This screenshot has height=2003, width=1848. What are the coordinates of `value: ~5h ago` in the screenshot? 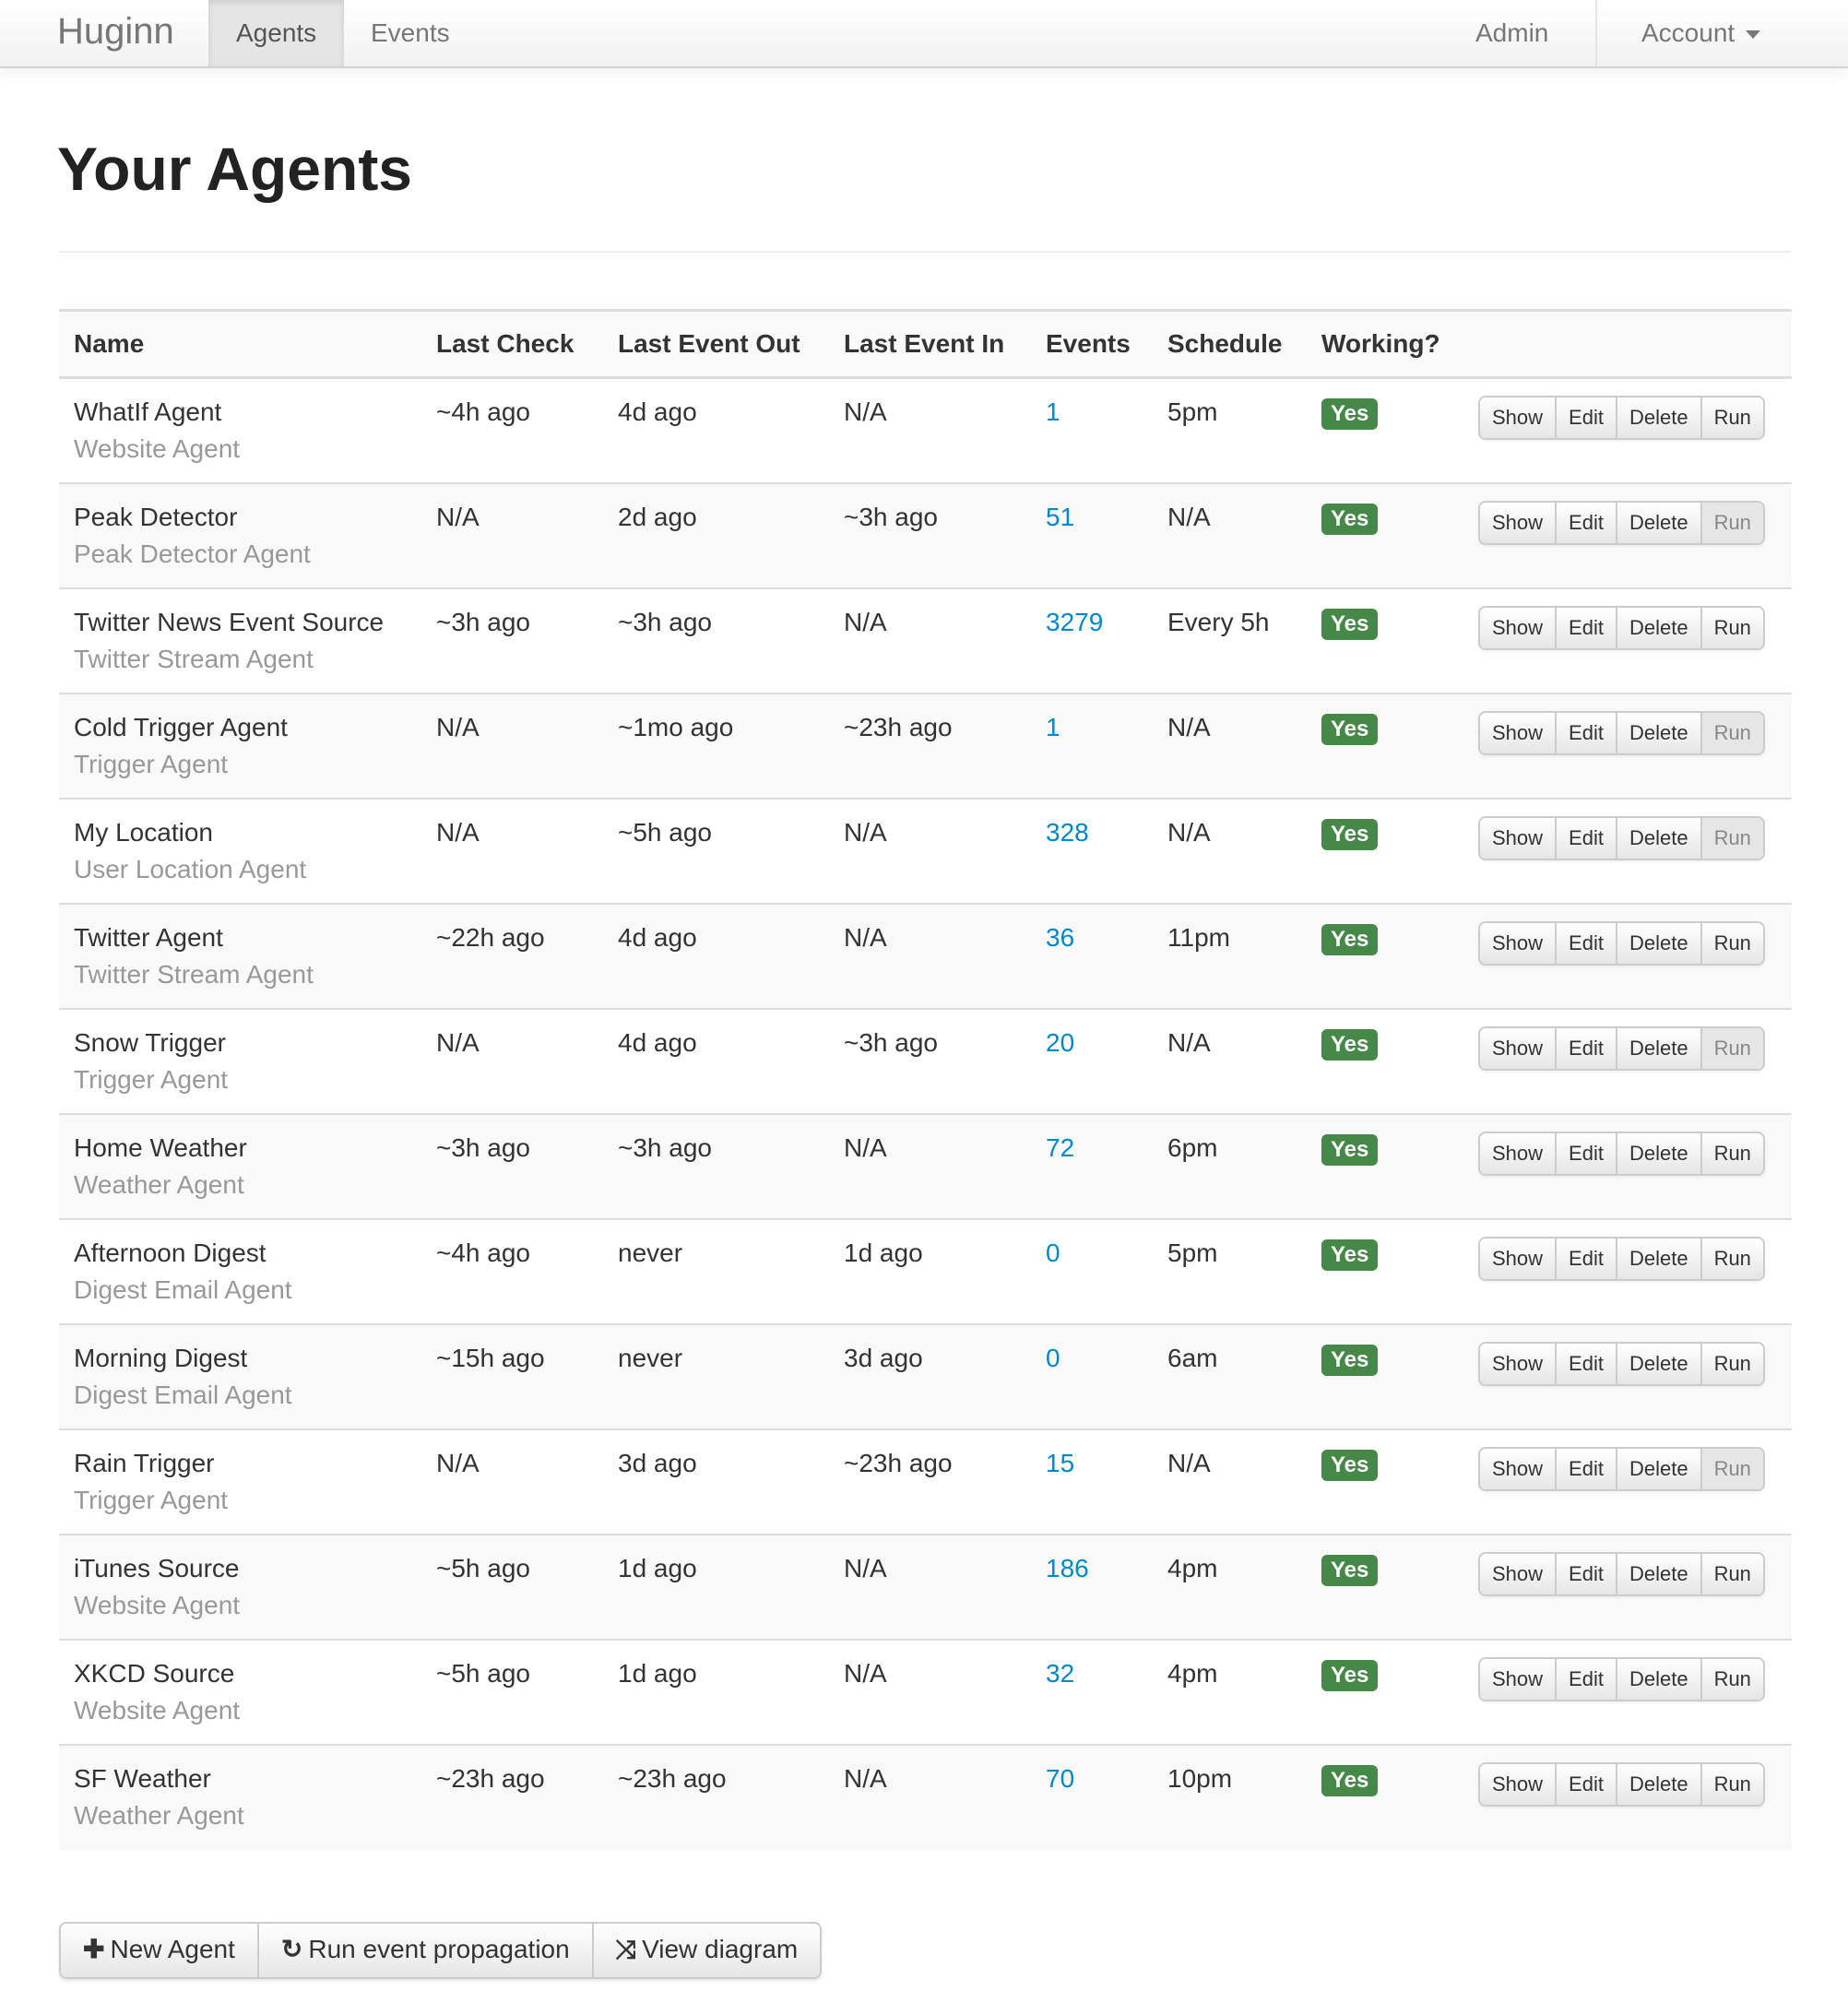 It's located at (483, 1567).